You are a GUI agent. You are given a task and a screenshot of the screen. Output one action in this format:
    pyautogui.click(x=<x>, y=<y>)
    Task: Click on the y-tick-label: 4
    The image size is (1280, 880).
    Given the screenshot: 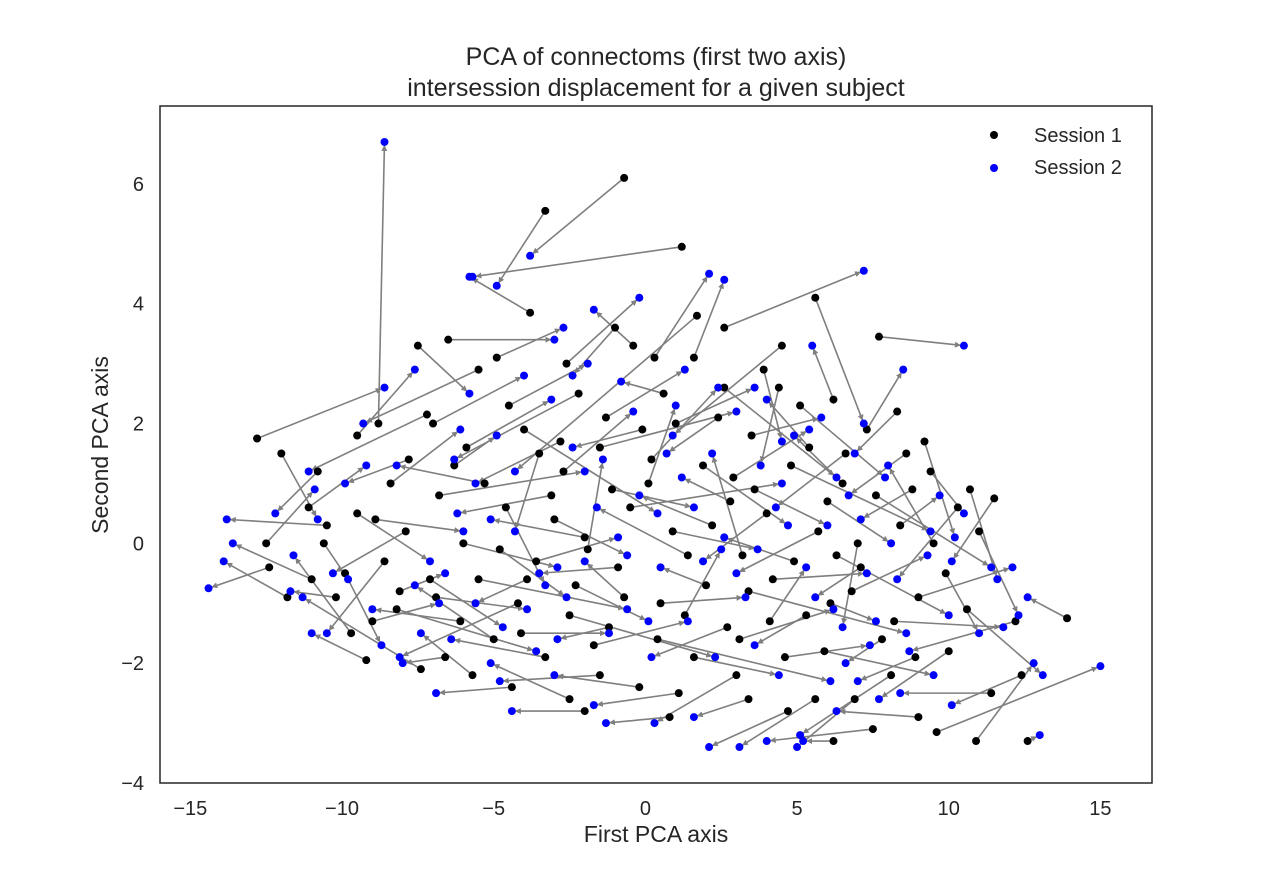 What is the action you would take?
    pyautogui.click(x=138, y=305)
    